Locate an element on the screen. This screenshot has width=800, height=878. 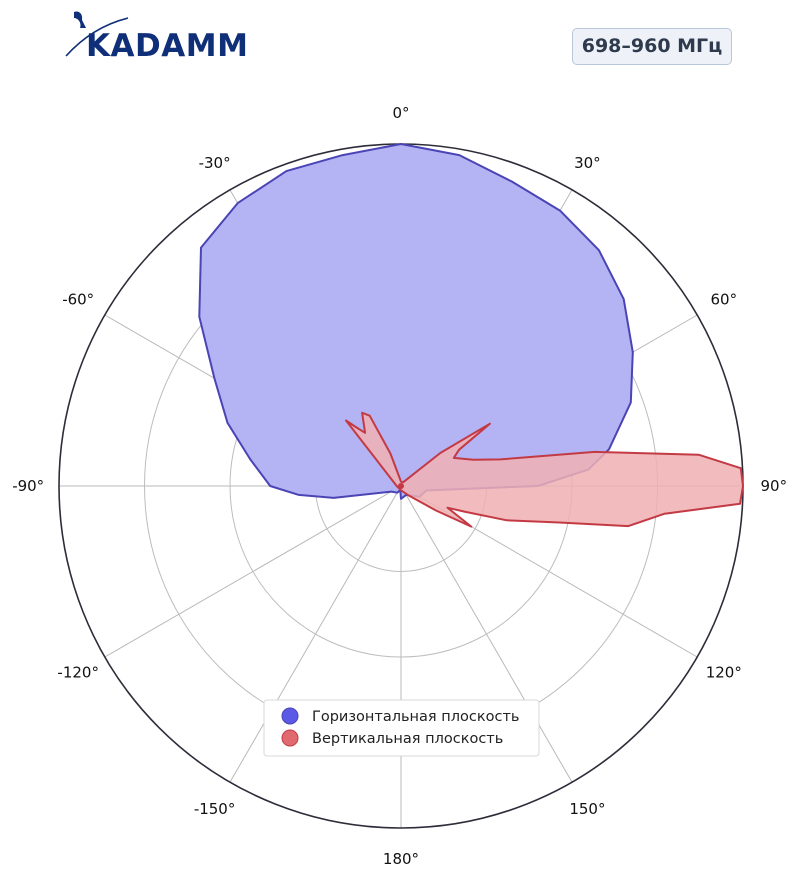
legend-frame is located at coordinates (401, 728).